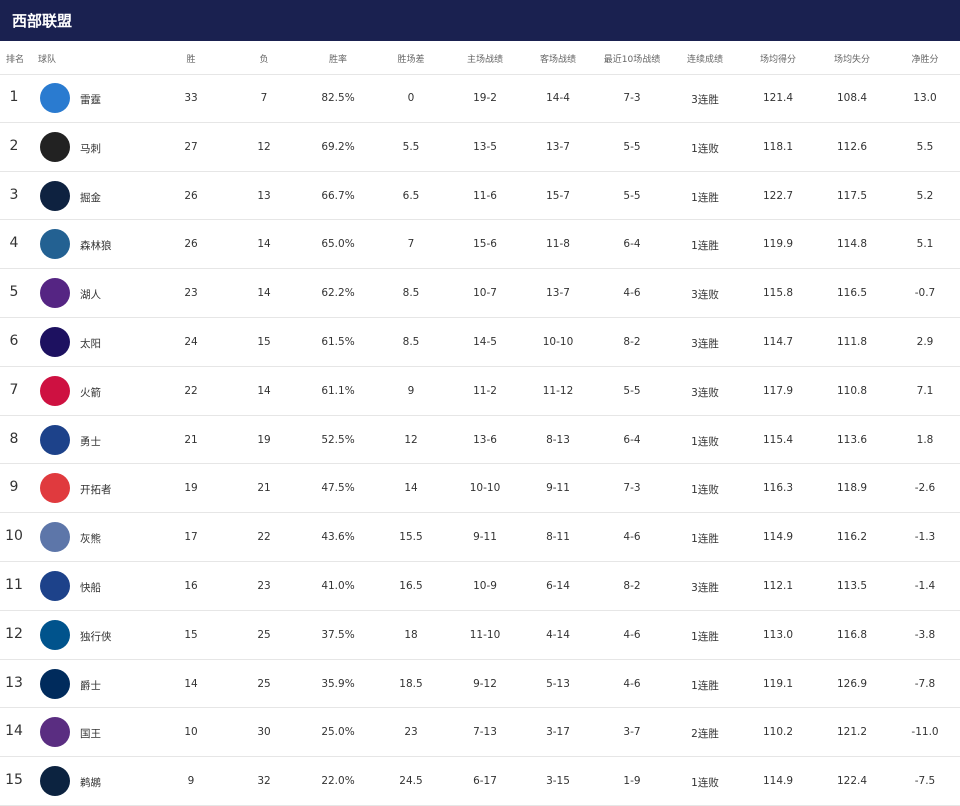  What do you see at coordinates (90, 685) in the screenshot?
I see `team-name: 爵士` at bounding box center [90, 685].